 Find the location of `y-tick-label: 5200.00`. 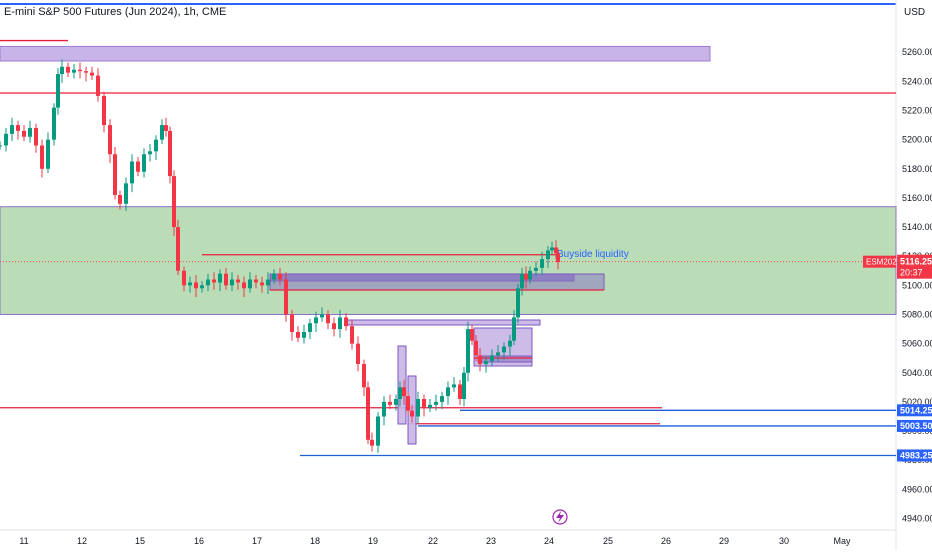

y-tick-label: 5200.00 is located at coordinates (917, 140).